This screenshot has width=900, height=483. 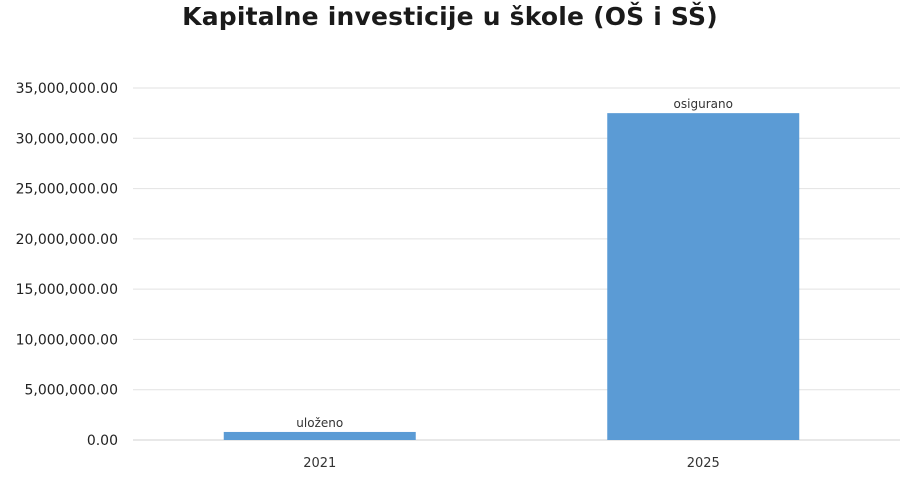 What do you see at coordinates (71, 391) in the screenshot?
I see `y-tick-label: 5,000,000.00` at bounding box center [71, 391].